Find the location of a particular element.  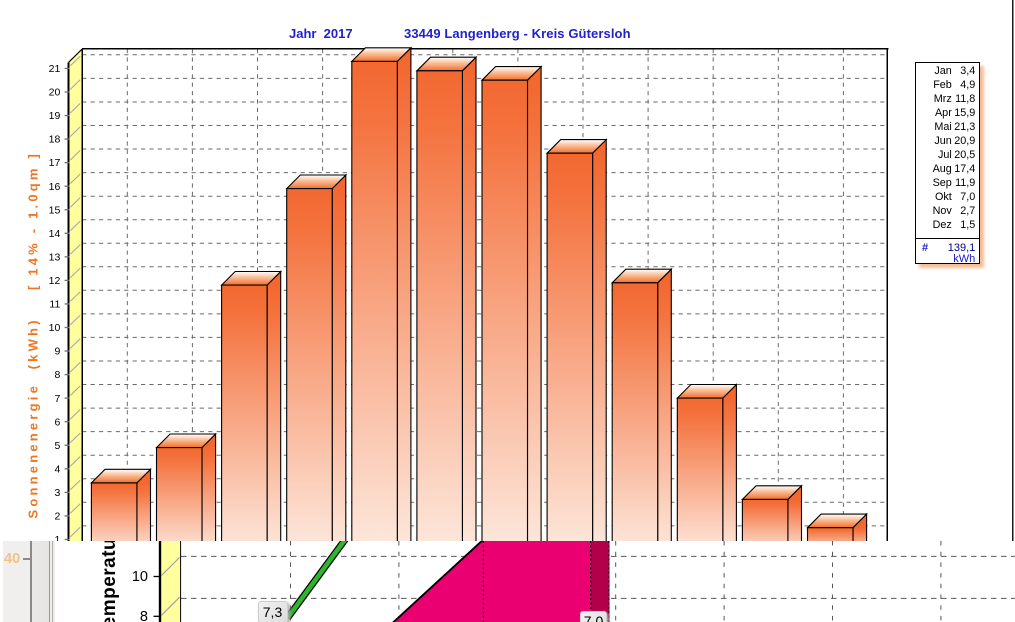

svg-text: 13 is located at coordinates (55, 257).